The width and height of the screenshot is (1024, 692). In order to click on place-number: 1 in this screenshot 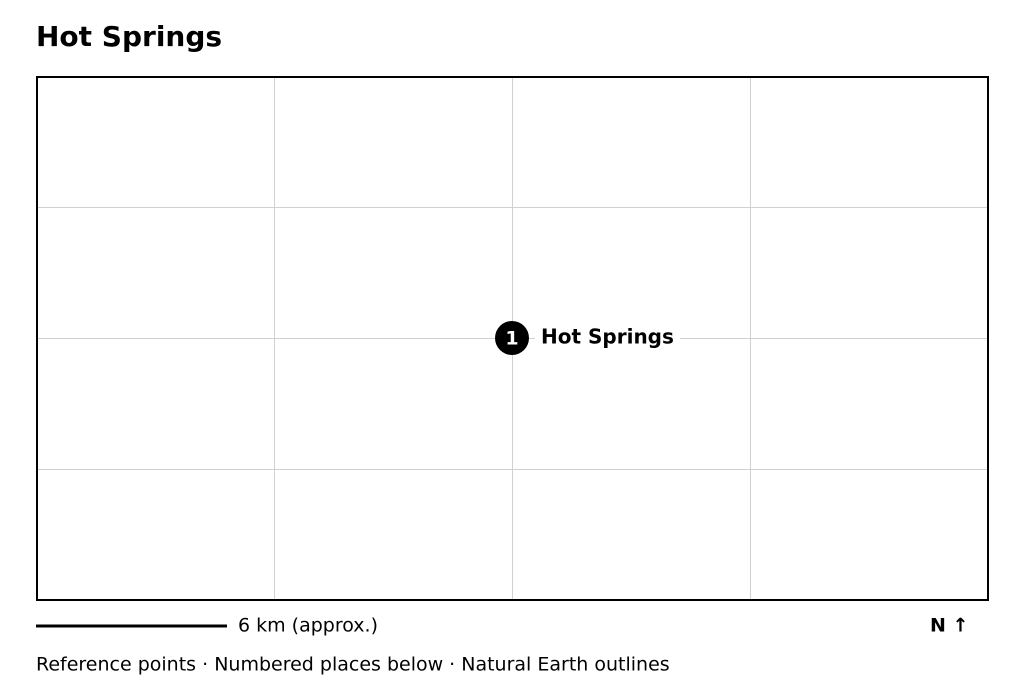, I will do `click(511, 339)`.